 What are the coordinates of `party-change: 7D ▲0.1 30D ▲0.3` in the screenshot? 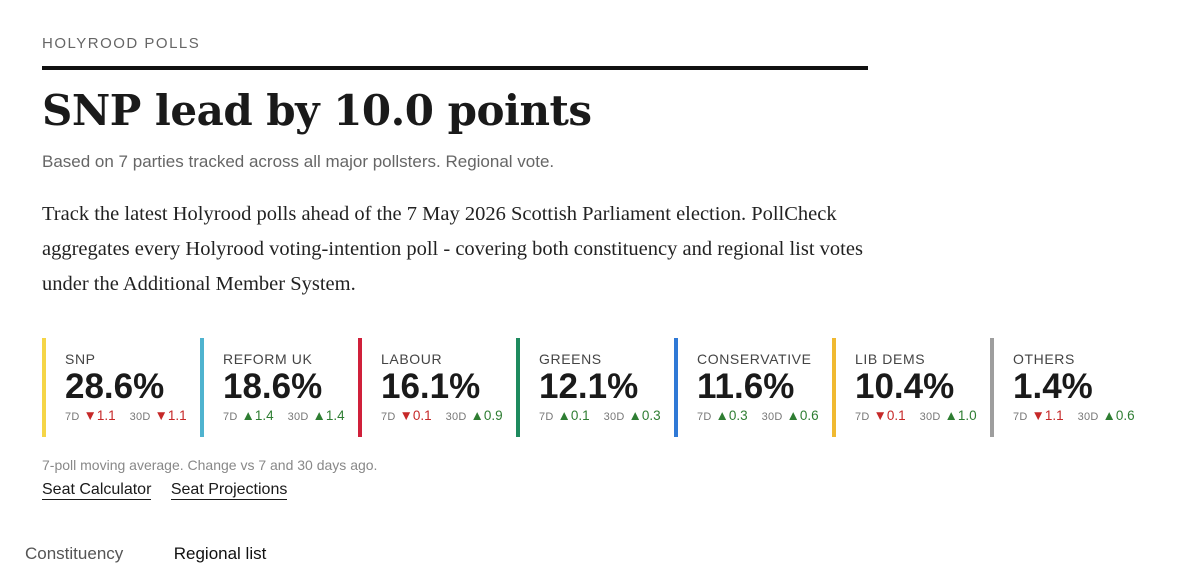 It's located at (600, 415).